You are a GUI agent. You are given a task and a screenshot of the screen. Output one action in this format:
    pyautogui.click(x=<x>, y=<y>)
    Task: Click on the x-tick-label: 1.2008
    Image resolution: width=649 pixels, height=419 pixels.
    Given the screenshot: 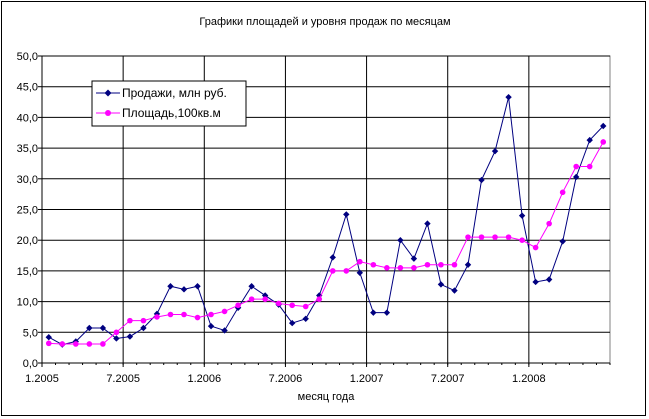 What is the action you would take?
    pyautogui.click(x=529, y=379)
    